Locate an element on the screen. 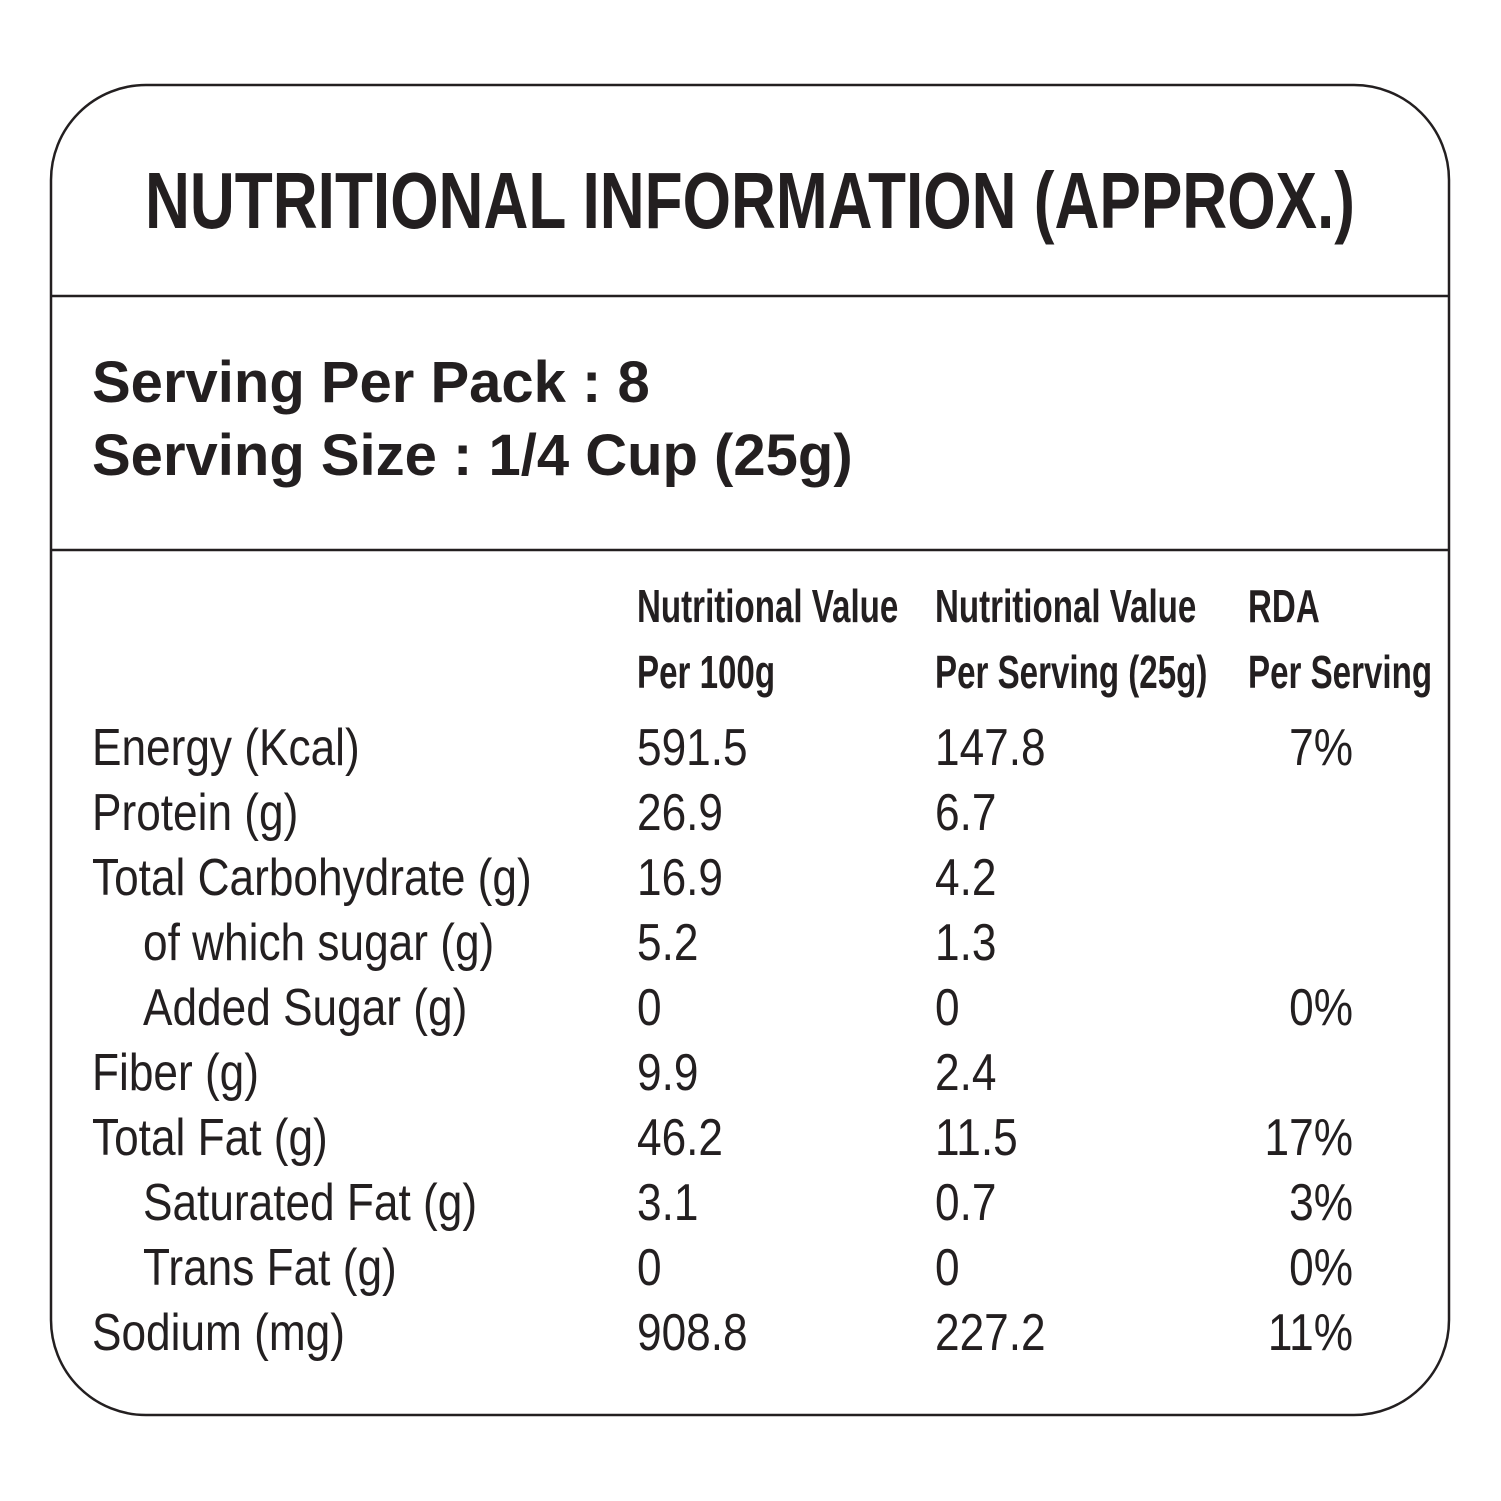 This screenshot has height=1501, width=1501. value-per-100g: 908.8 is located at coordinates (692, 1333).